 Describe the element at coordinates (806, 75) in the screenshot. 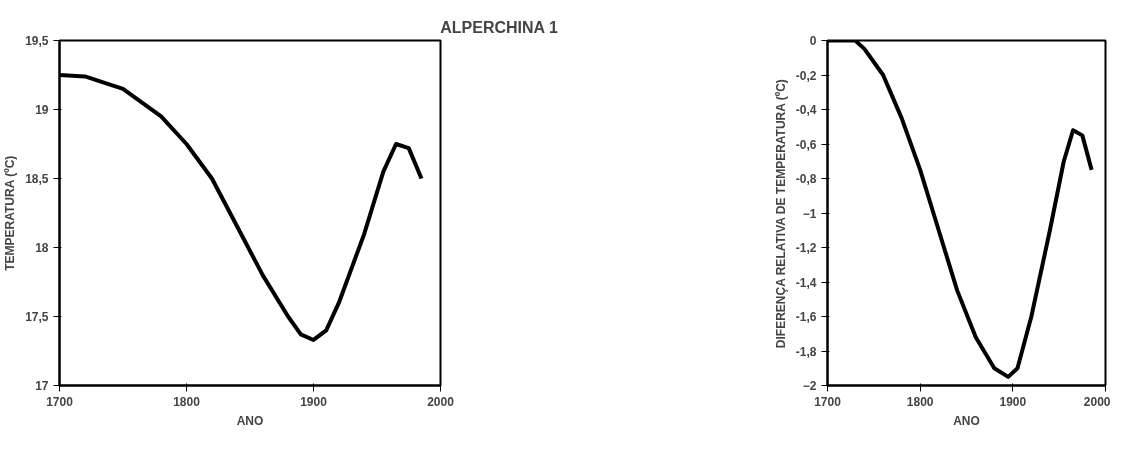

I see `y-tick-label: -0,2` at that location.